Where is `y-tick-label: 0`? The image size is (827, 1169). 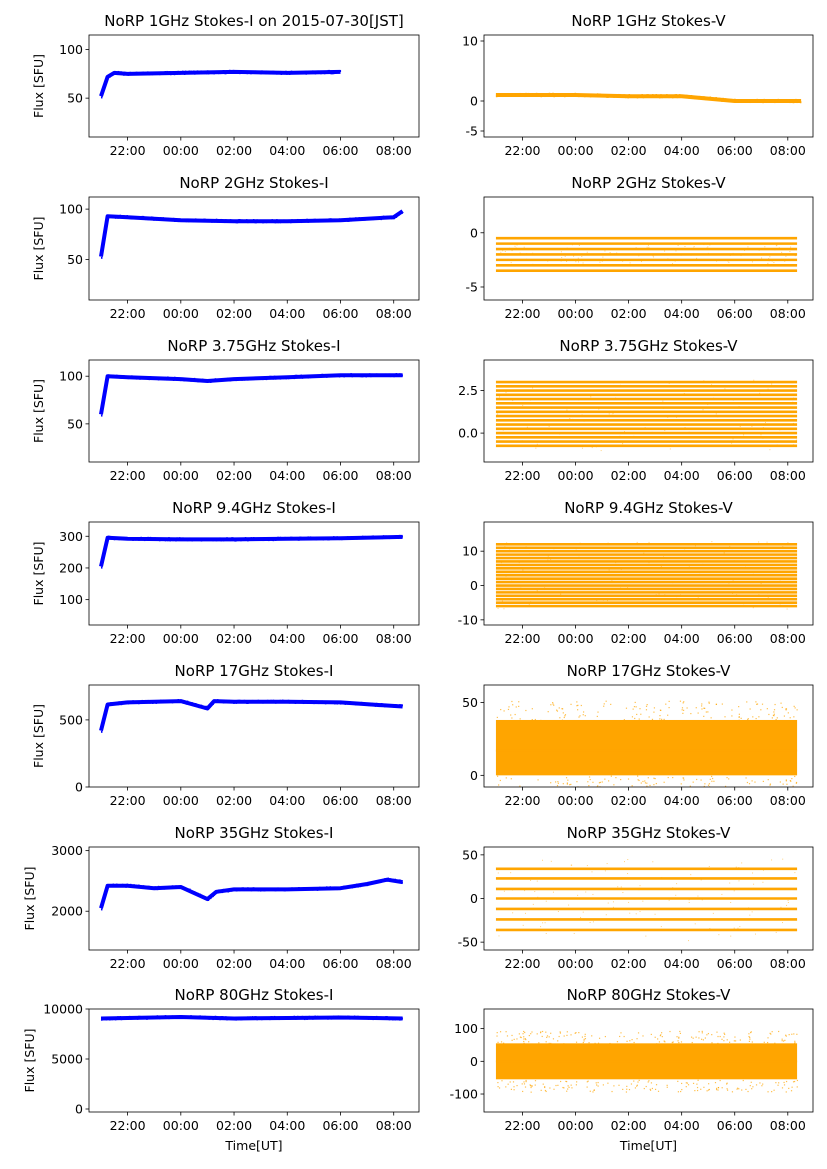 y-tick-label: 0 is located at coordinates (79, 787).